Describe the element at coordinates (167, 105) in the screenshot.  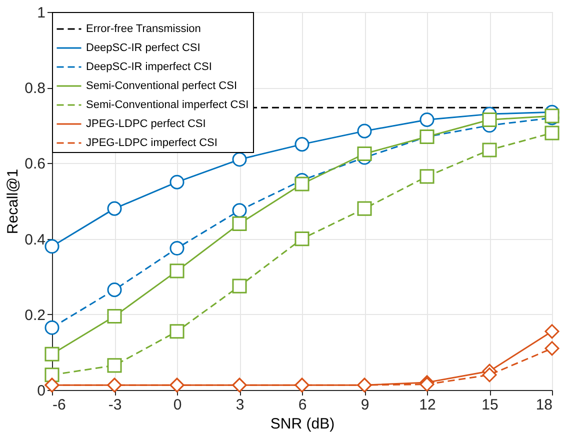
I see `legend-label: Semi-Conventional imperfect CSI` at that location.